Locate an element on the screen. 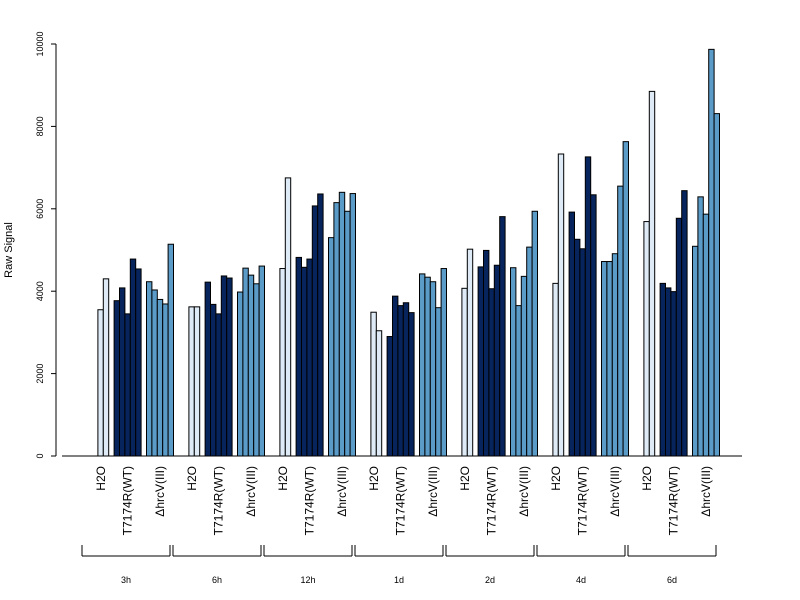  group-label: 3h is located at coordinates (126, 580).